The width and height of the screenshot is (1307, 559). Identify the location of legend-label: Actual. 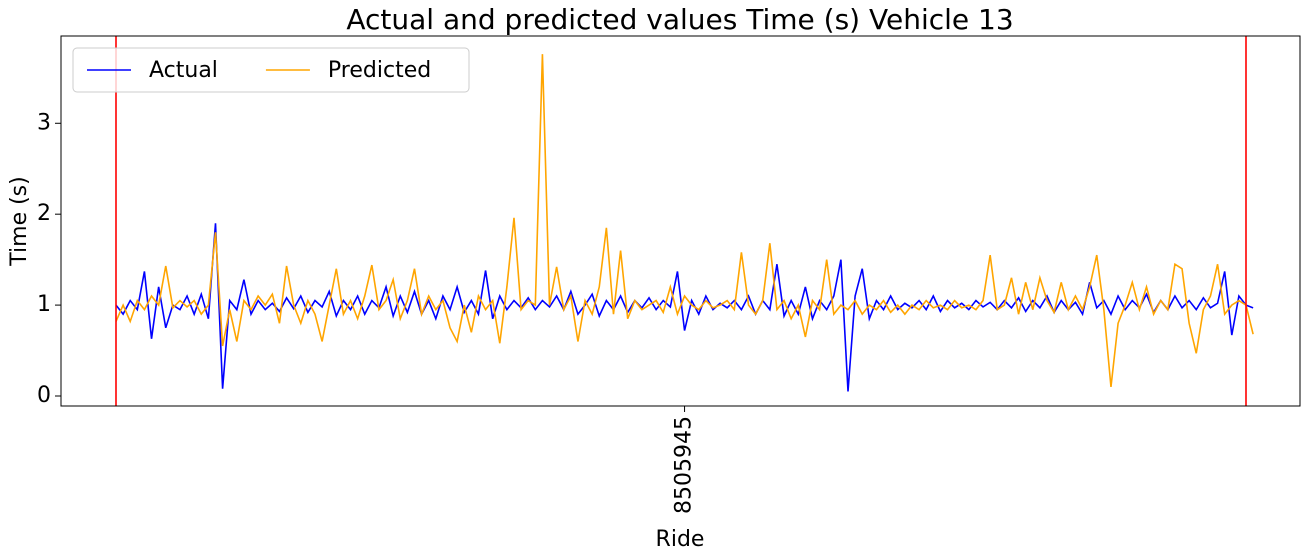
(183, 70).